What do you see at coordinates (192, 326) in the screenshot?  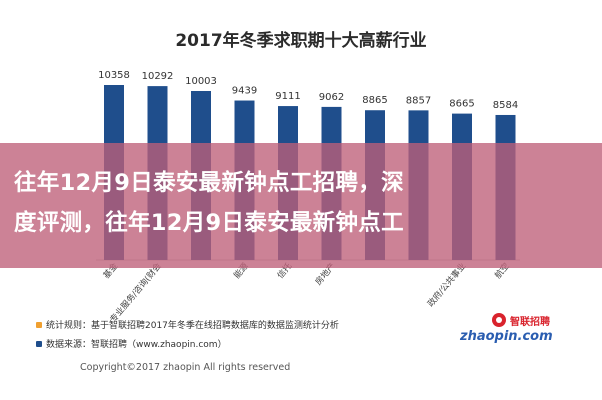 I see `stats-rule-text: 统计规则：基于智联招聘2017年冬季在线招聘数据库的数据监测统计分析` at bounding box center [192, 326].